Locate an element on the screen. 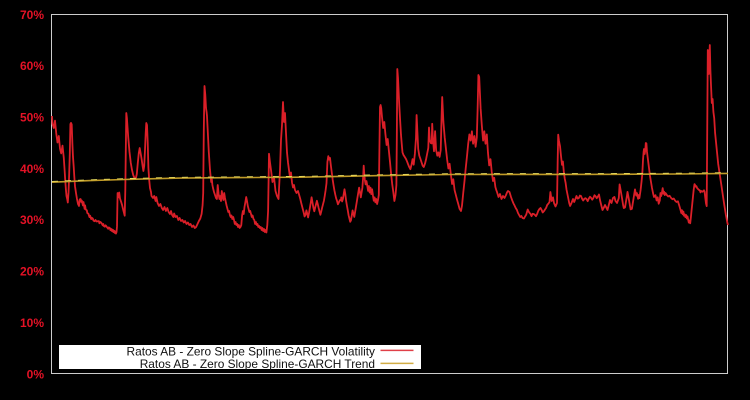 The width and height of the screenshot is (750, 400). svg-text: 70% is located at coordinates (32, 15).